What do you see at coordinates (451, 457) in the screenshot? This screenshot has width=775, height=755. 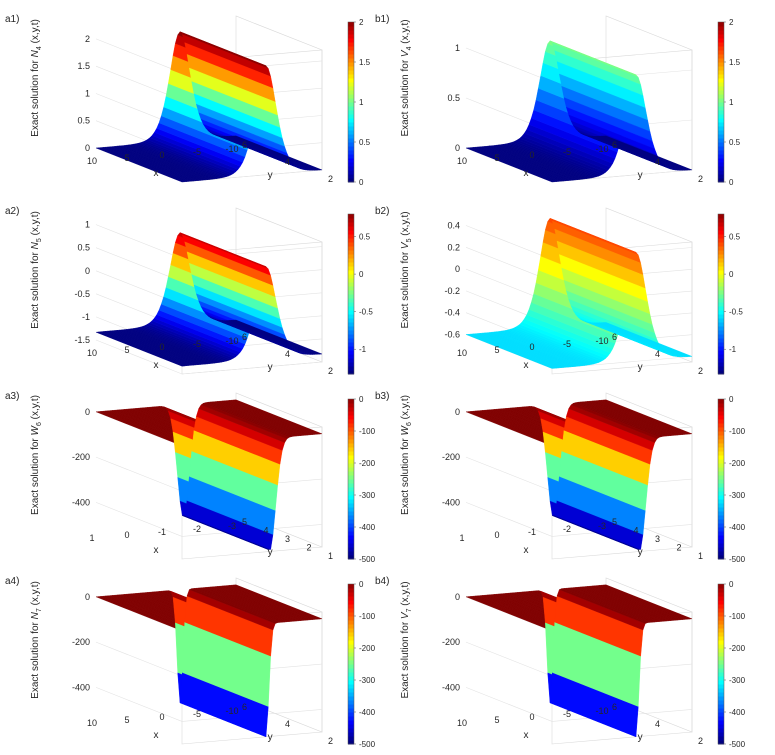 I see `z-tick-label: -200` at bounding box center [451, 457].